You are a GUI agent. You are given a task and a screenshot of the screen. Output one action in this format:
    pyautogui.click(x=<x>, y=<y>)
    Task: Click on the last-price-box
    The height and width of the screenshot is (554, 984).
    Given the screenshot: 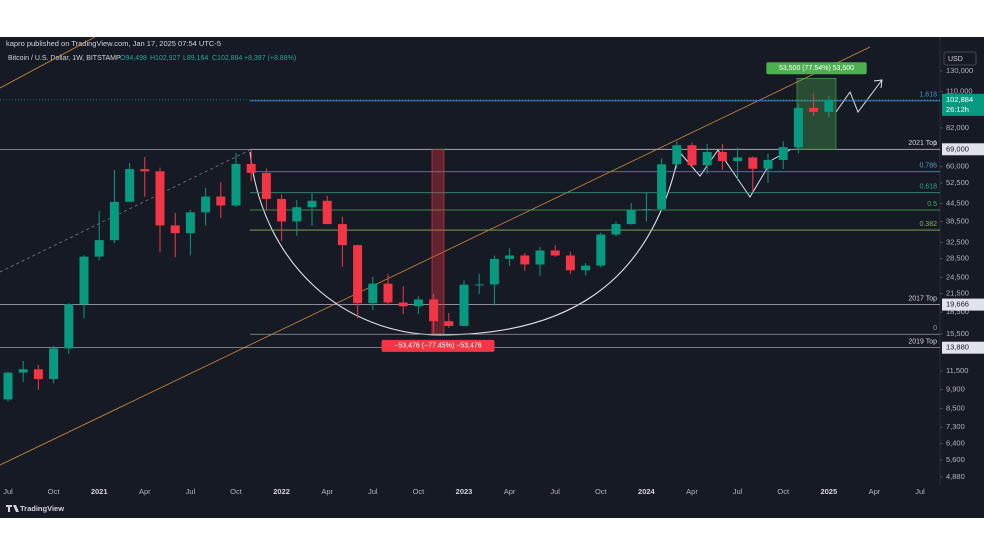 What is the action you would take?
    pyautogui.click(x=963, y=104)
    